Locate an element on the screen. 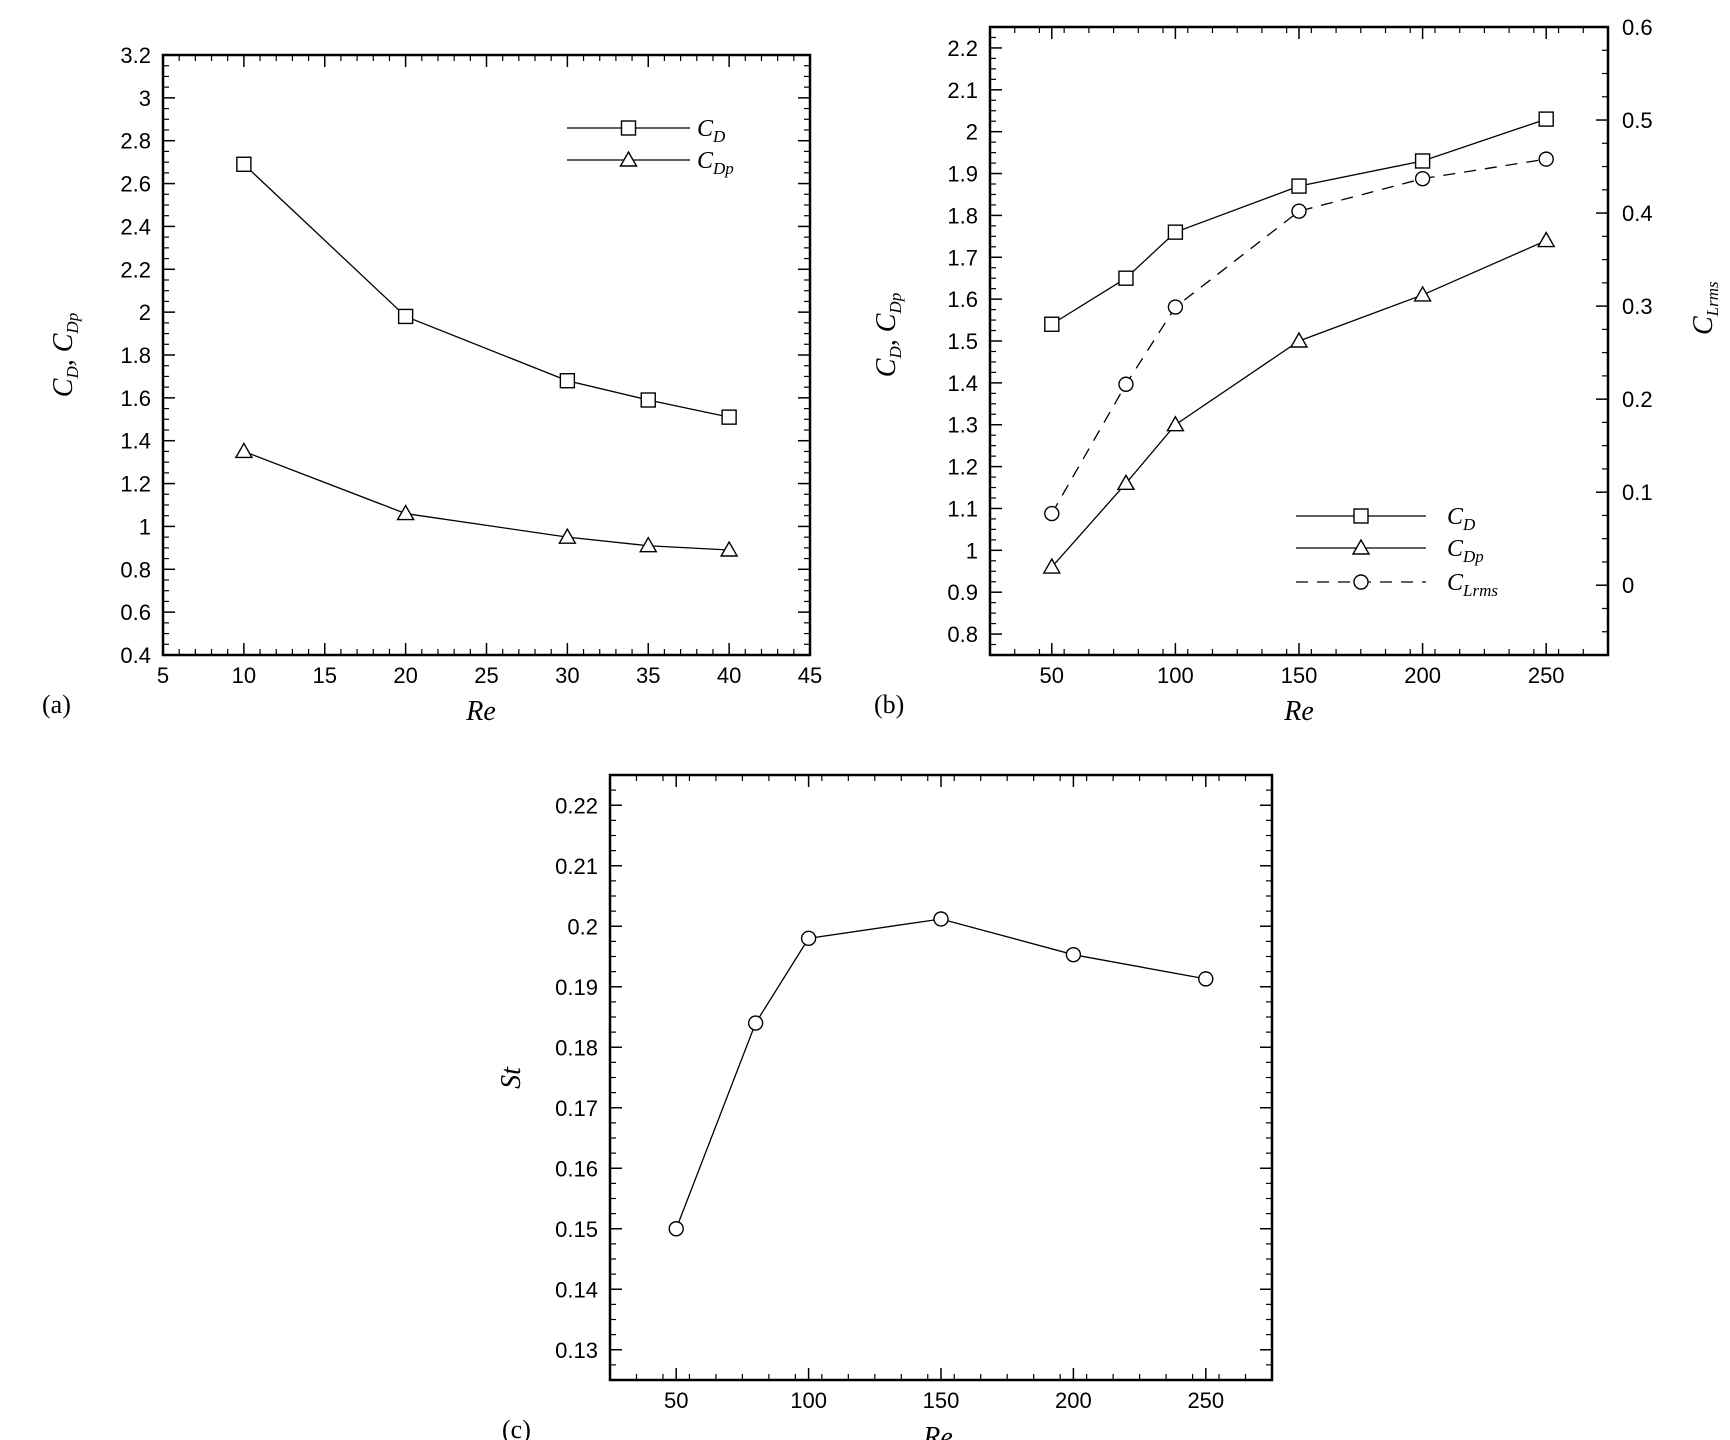 The image size is (1730, 1440). y-axis-label: St is located at coordinates (511, 1077).